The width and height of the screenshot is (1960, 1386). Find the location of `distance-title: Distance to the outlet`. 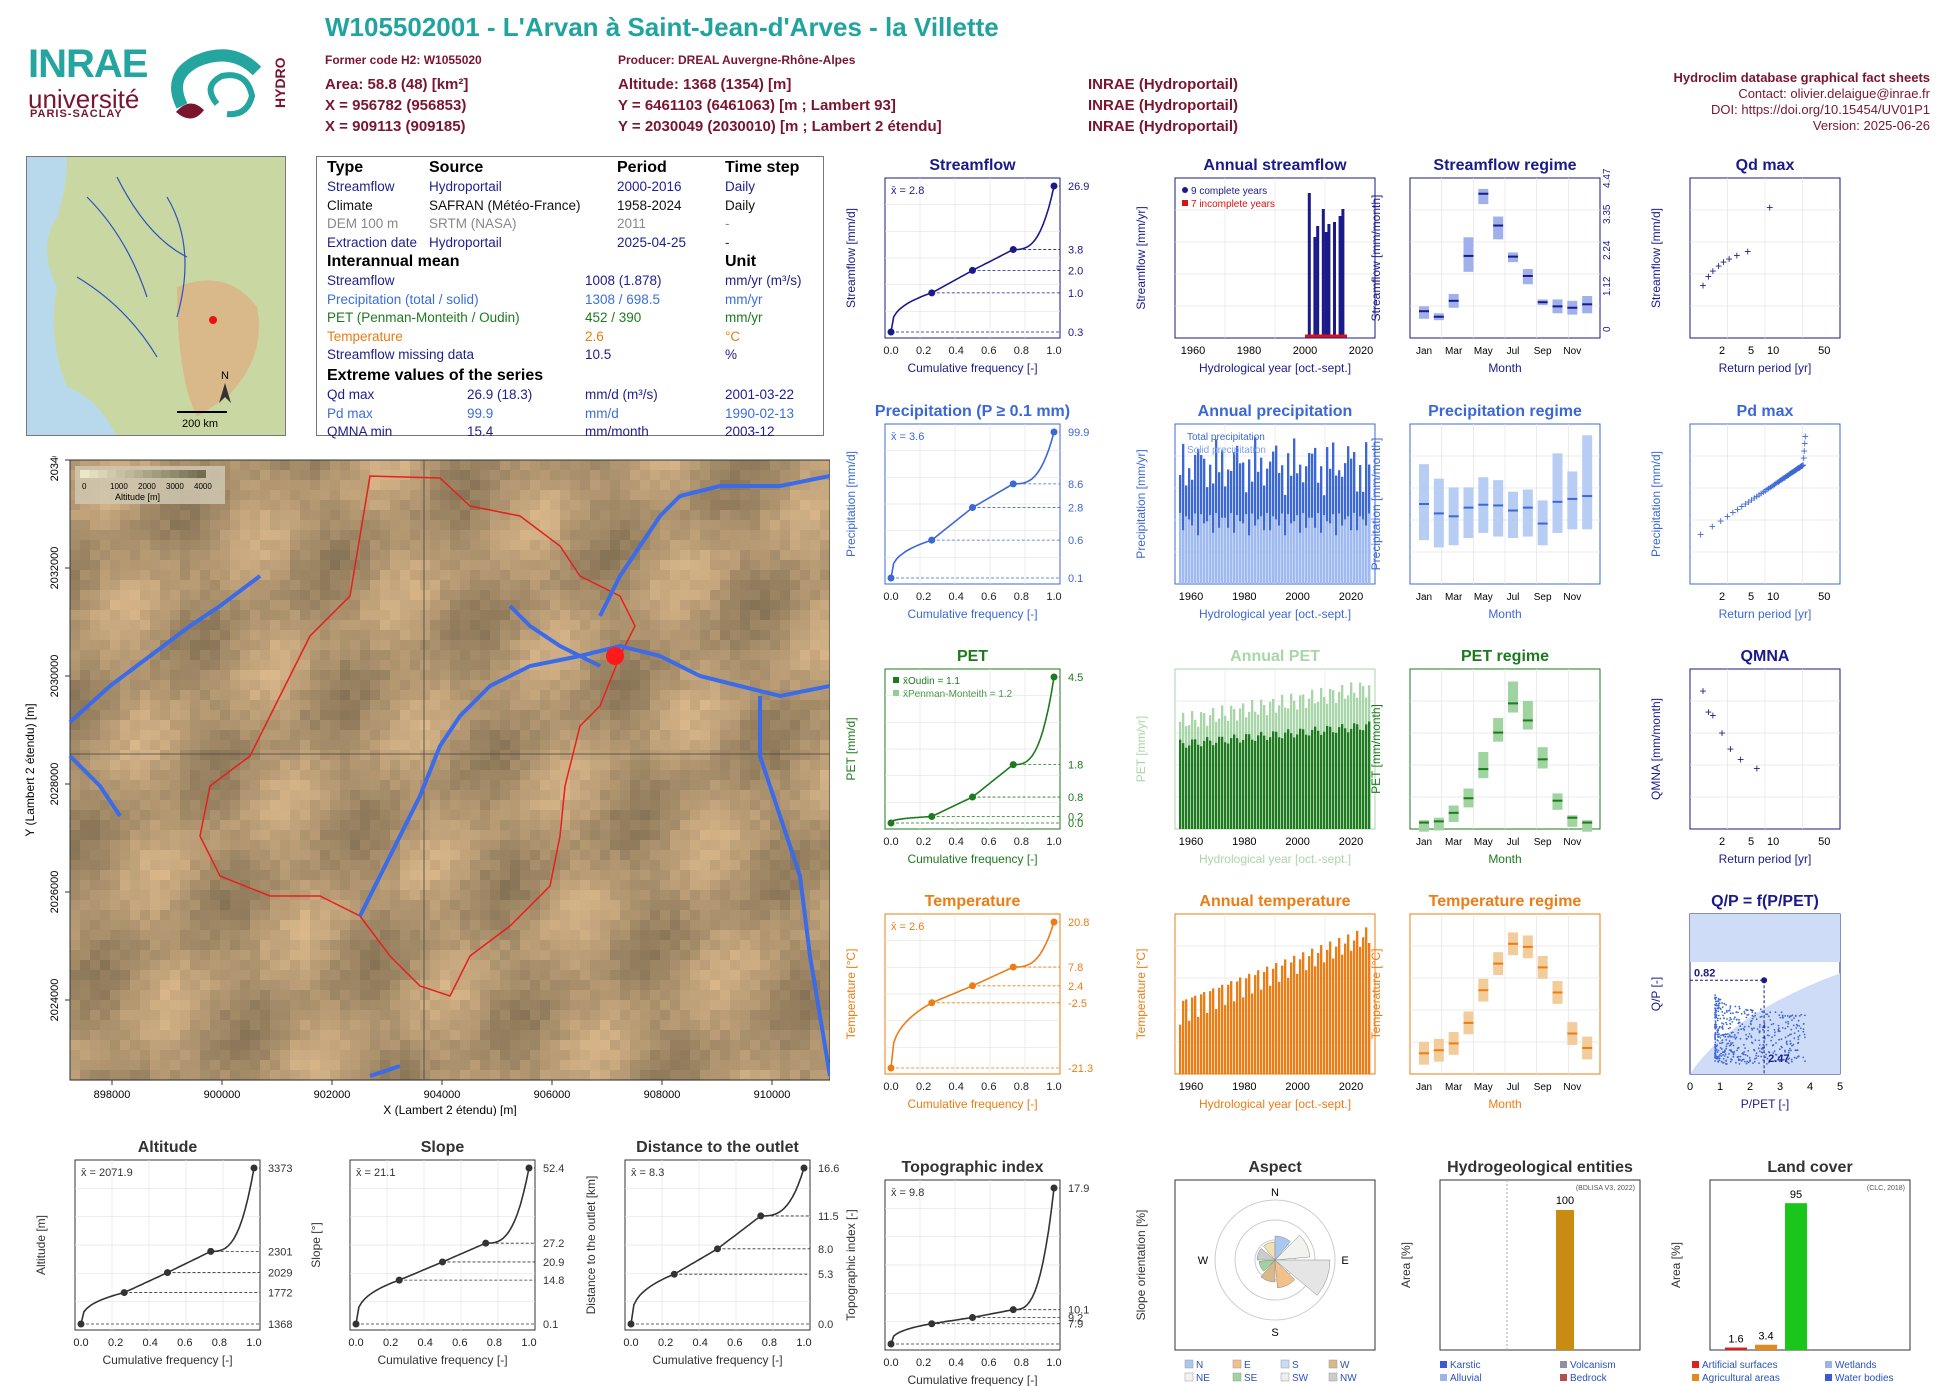

distance-title: Distance to the outlet is located at coordinates (717, 1147).